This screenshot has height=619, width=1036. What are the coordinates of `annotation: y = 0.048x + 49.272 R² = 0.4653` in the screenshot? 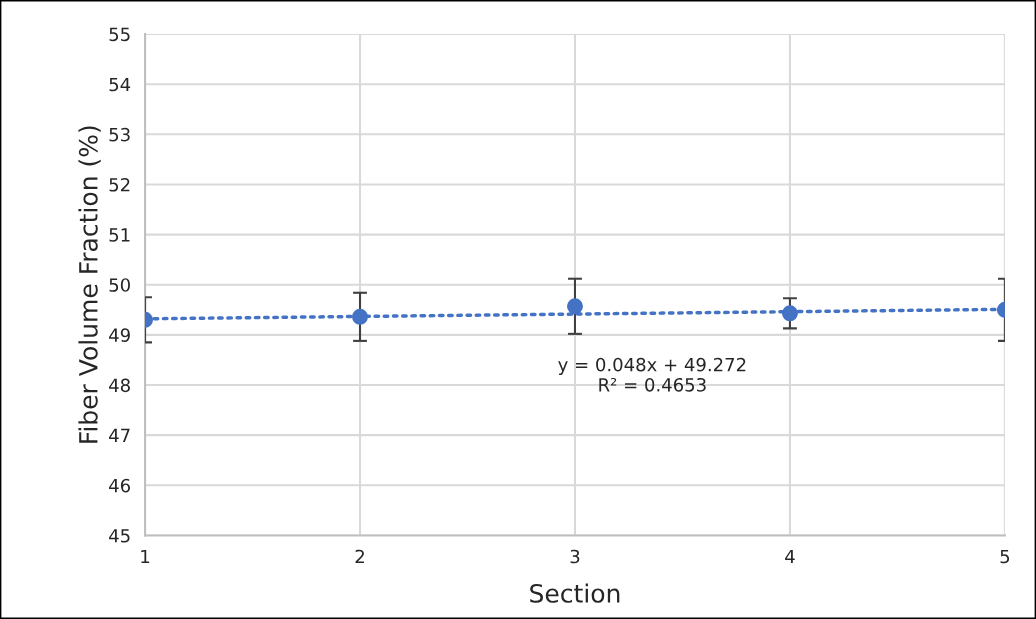 It's located at (652, 374).